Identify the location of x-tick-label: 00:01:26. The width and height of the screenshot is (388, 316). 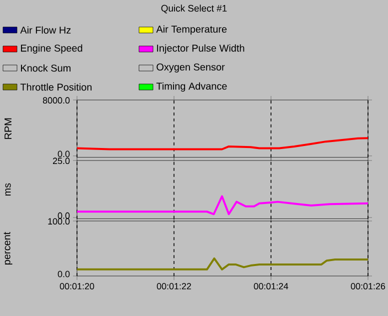
(368, 286).